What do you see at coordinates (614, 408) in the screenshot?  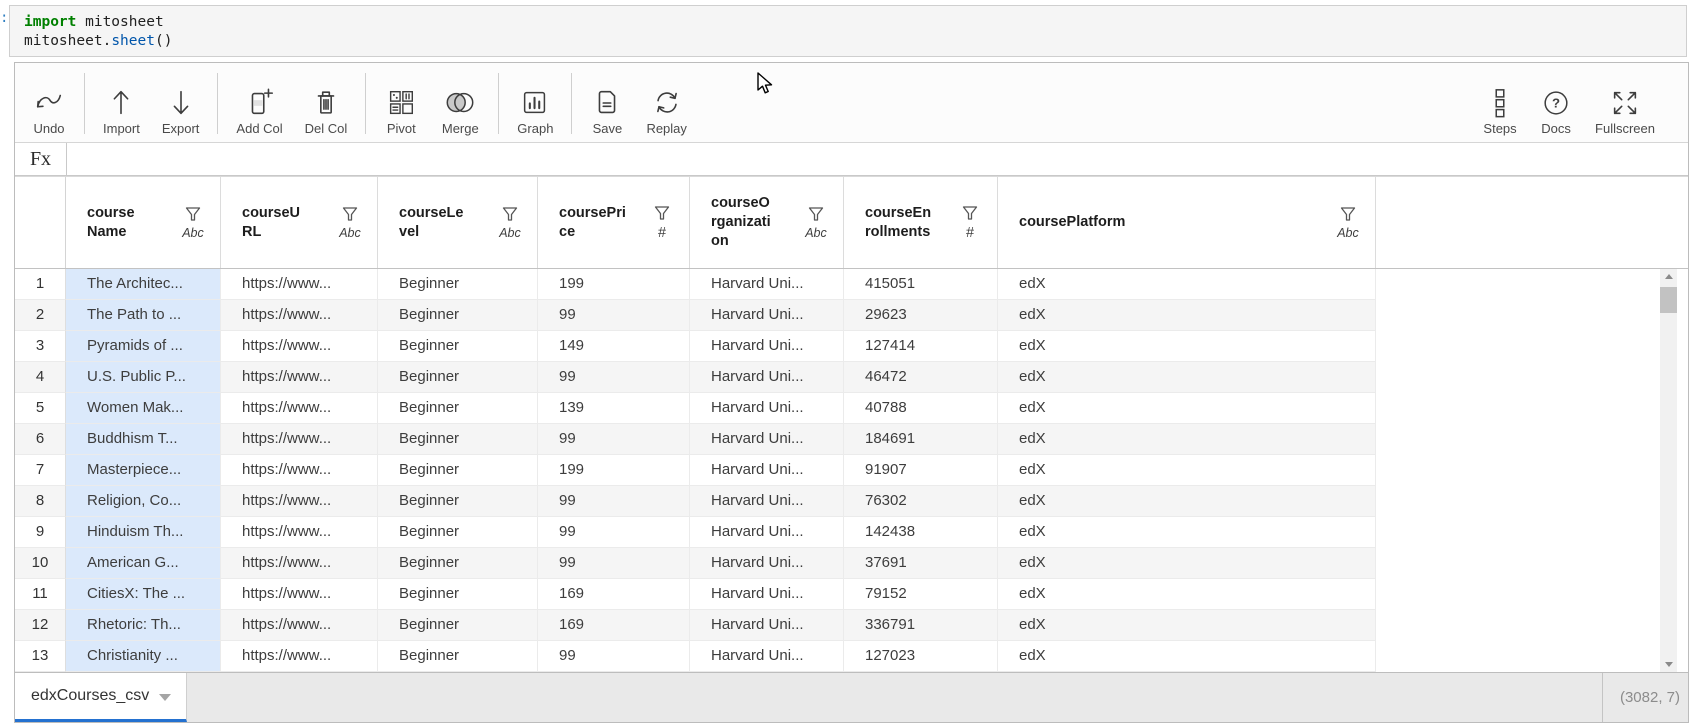 I see `cell-coursePrice: 139` at bounding box center [614, 408].